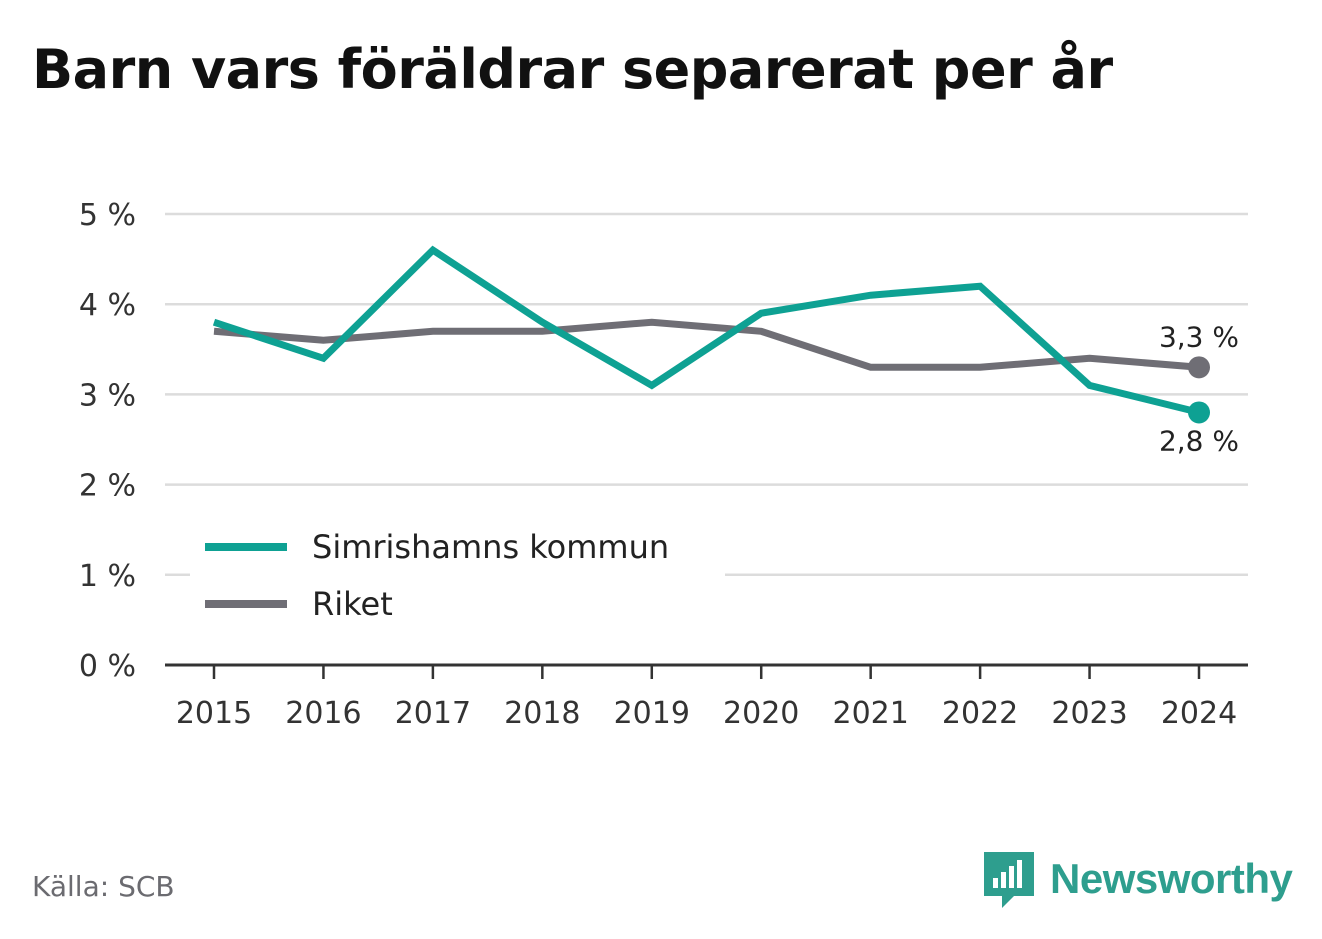 The height and width of the screenshot is (939, 1322). Describe the element at coordinates (1199, 713) in the screenshot. I see `x-tick-label: 2024` at that location.